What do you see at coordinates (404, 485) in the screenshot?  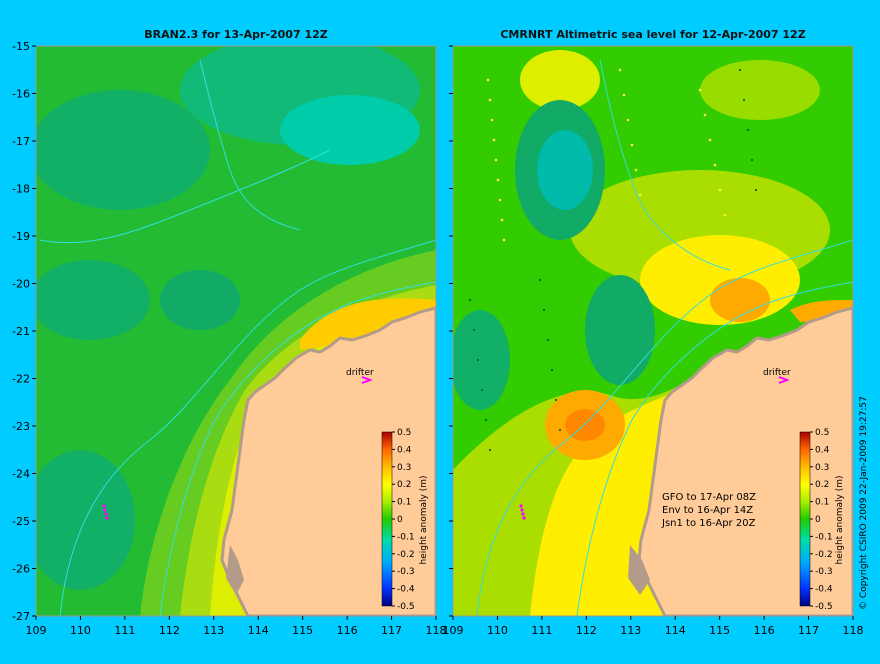 I see `left-colorbar-tick-label: 0.2` at bounding box center [404, 485].